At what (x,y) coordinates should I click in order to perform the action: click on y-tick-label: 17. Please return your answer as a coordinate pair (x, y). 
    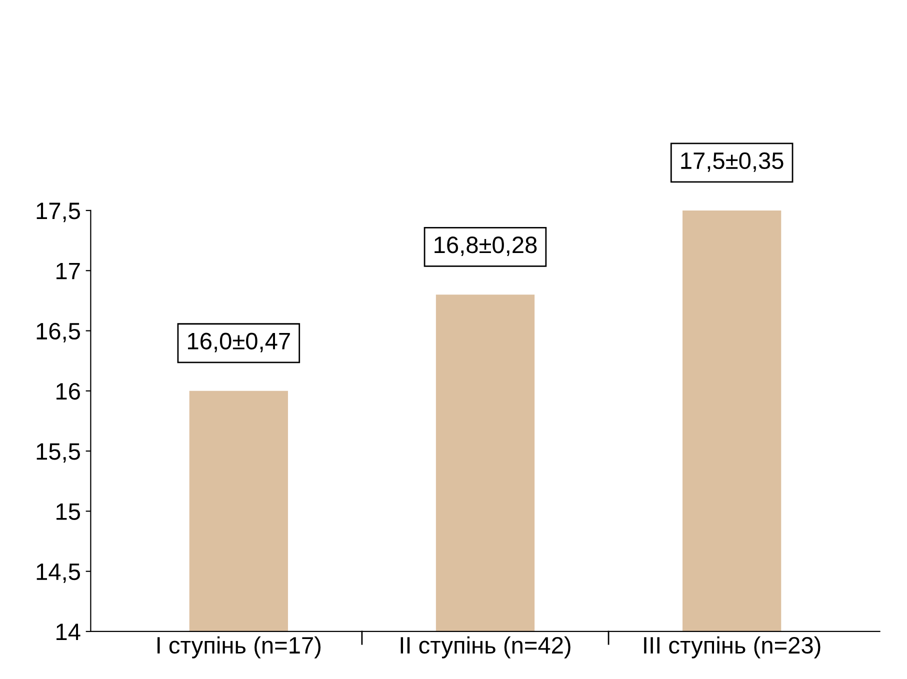
    Looking at the image, I should click on (68, 271).